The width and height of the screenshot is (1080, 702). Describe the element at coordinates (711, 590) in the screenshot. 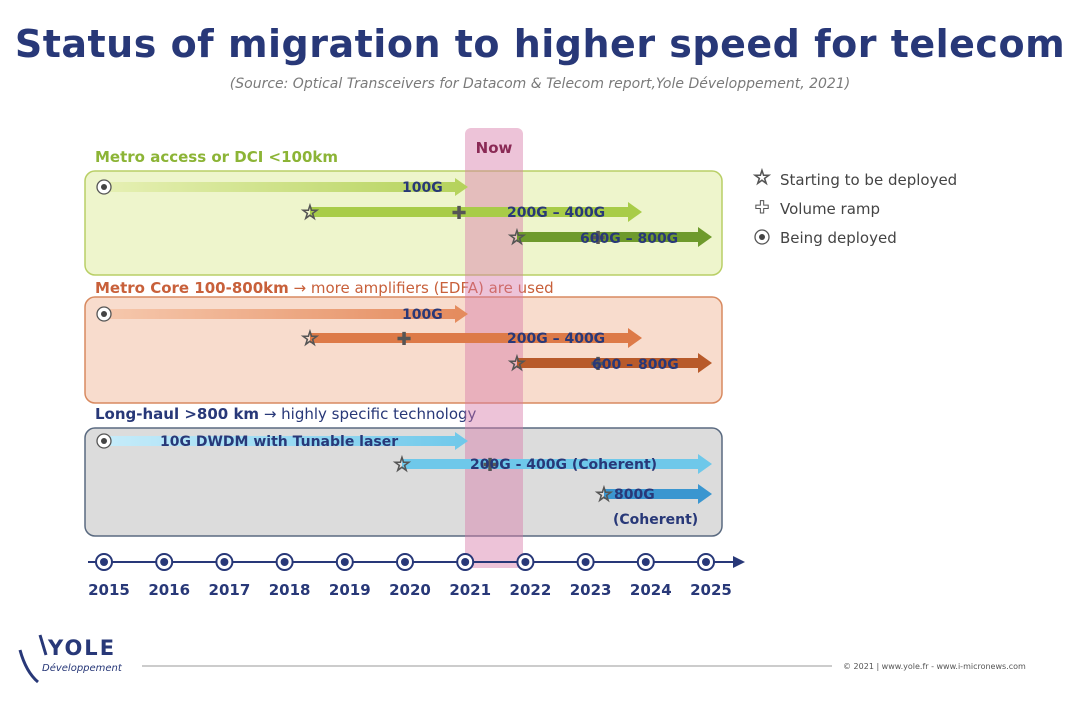

I see `timeline-year-label: 2025` at that location.